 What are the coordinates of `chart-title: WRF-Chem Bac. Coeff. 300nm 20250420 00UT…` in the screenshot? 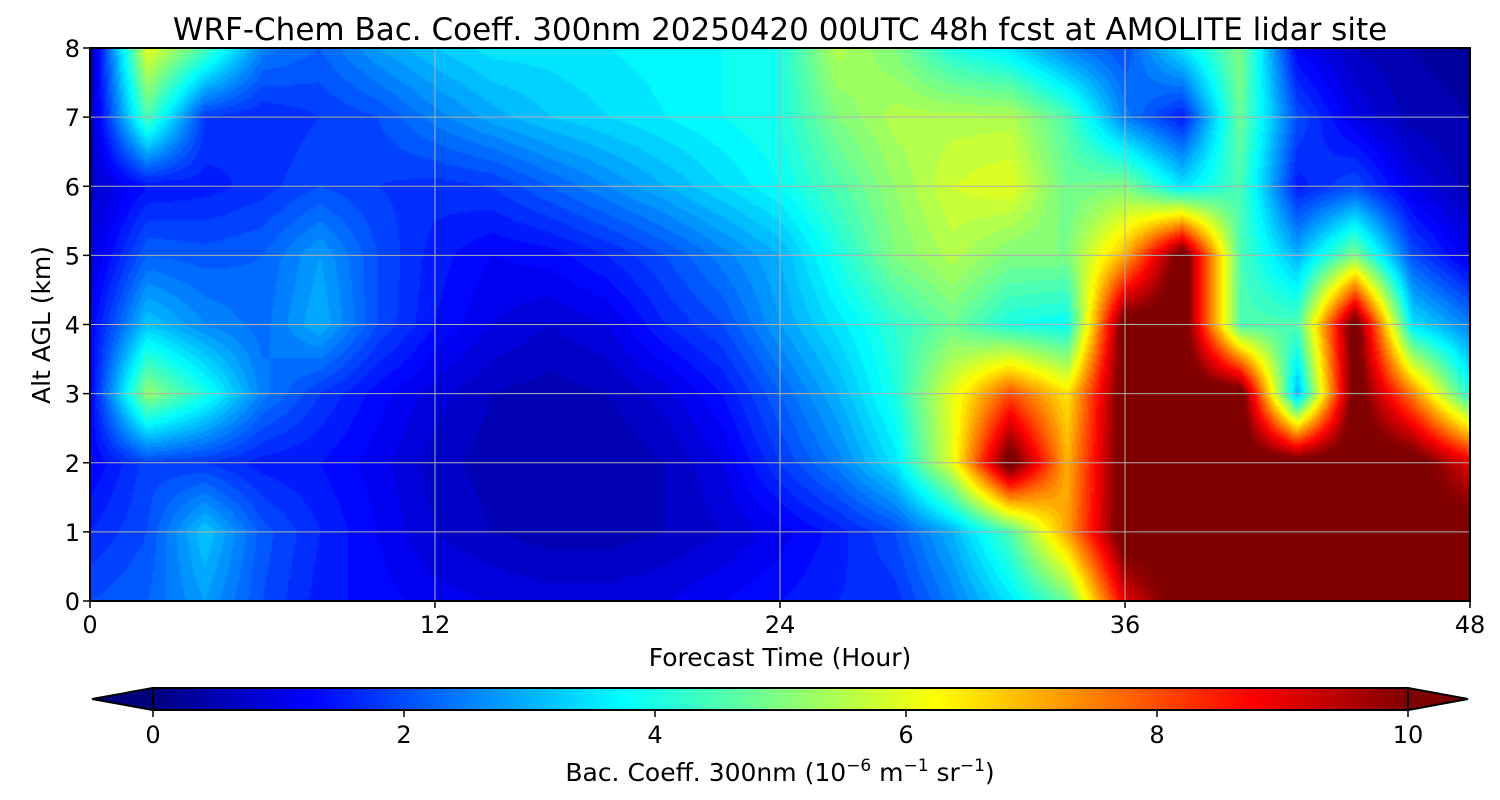 It's located at (780, 30).